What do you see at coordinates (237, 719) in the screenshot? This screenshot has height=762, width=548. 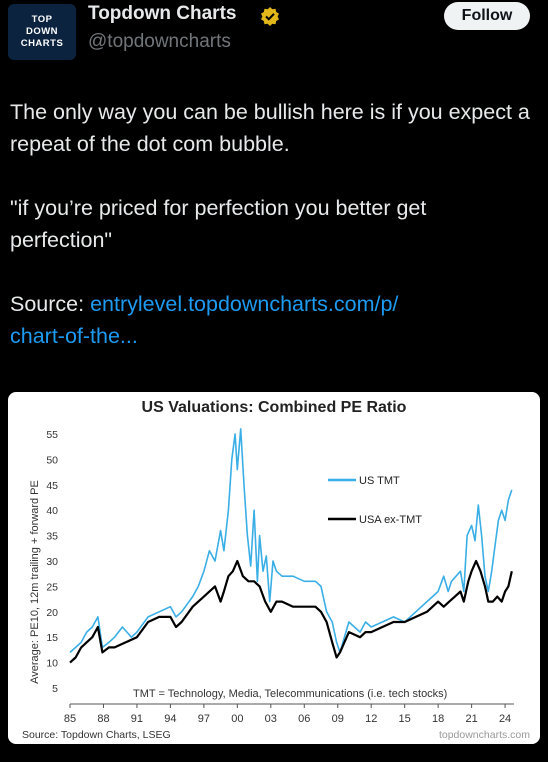 I see `x-tick-label: 00` at bounding box center [237, 719].